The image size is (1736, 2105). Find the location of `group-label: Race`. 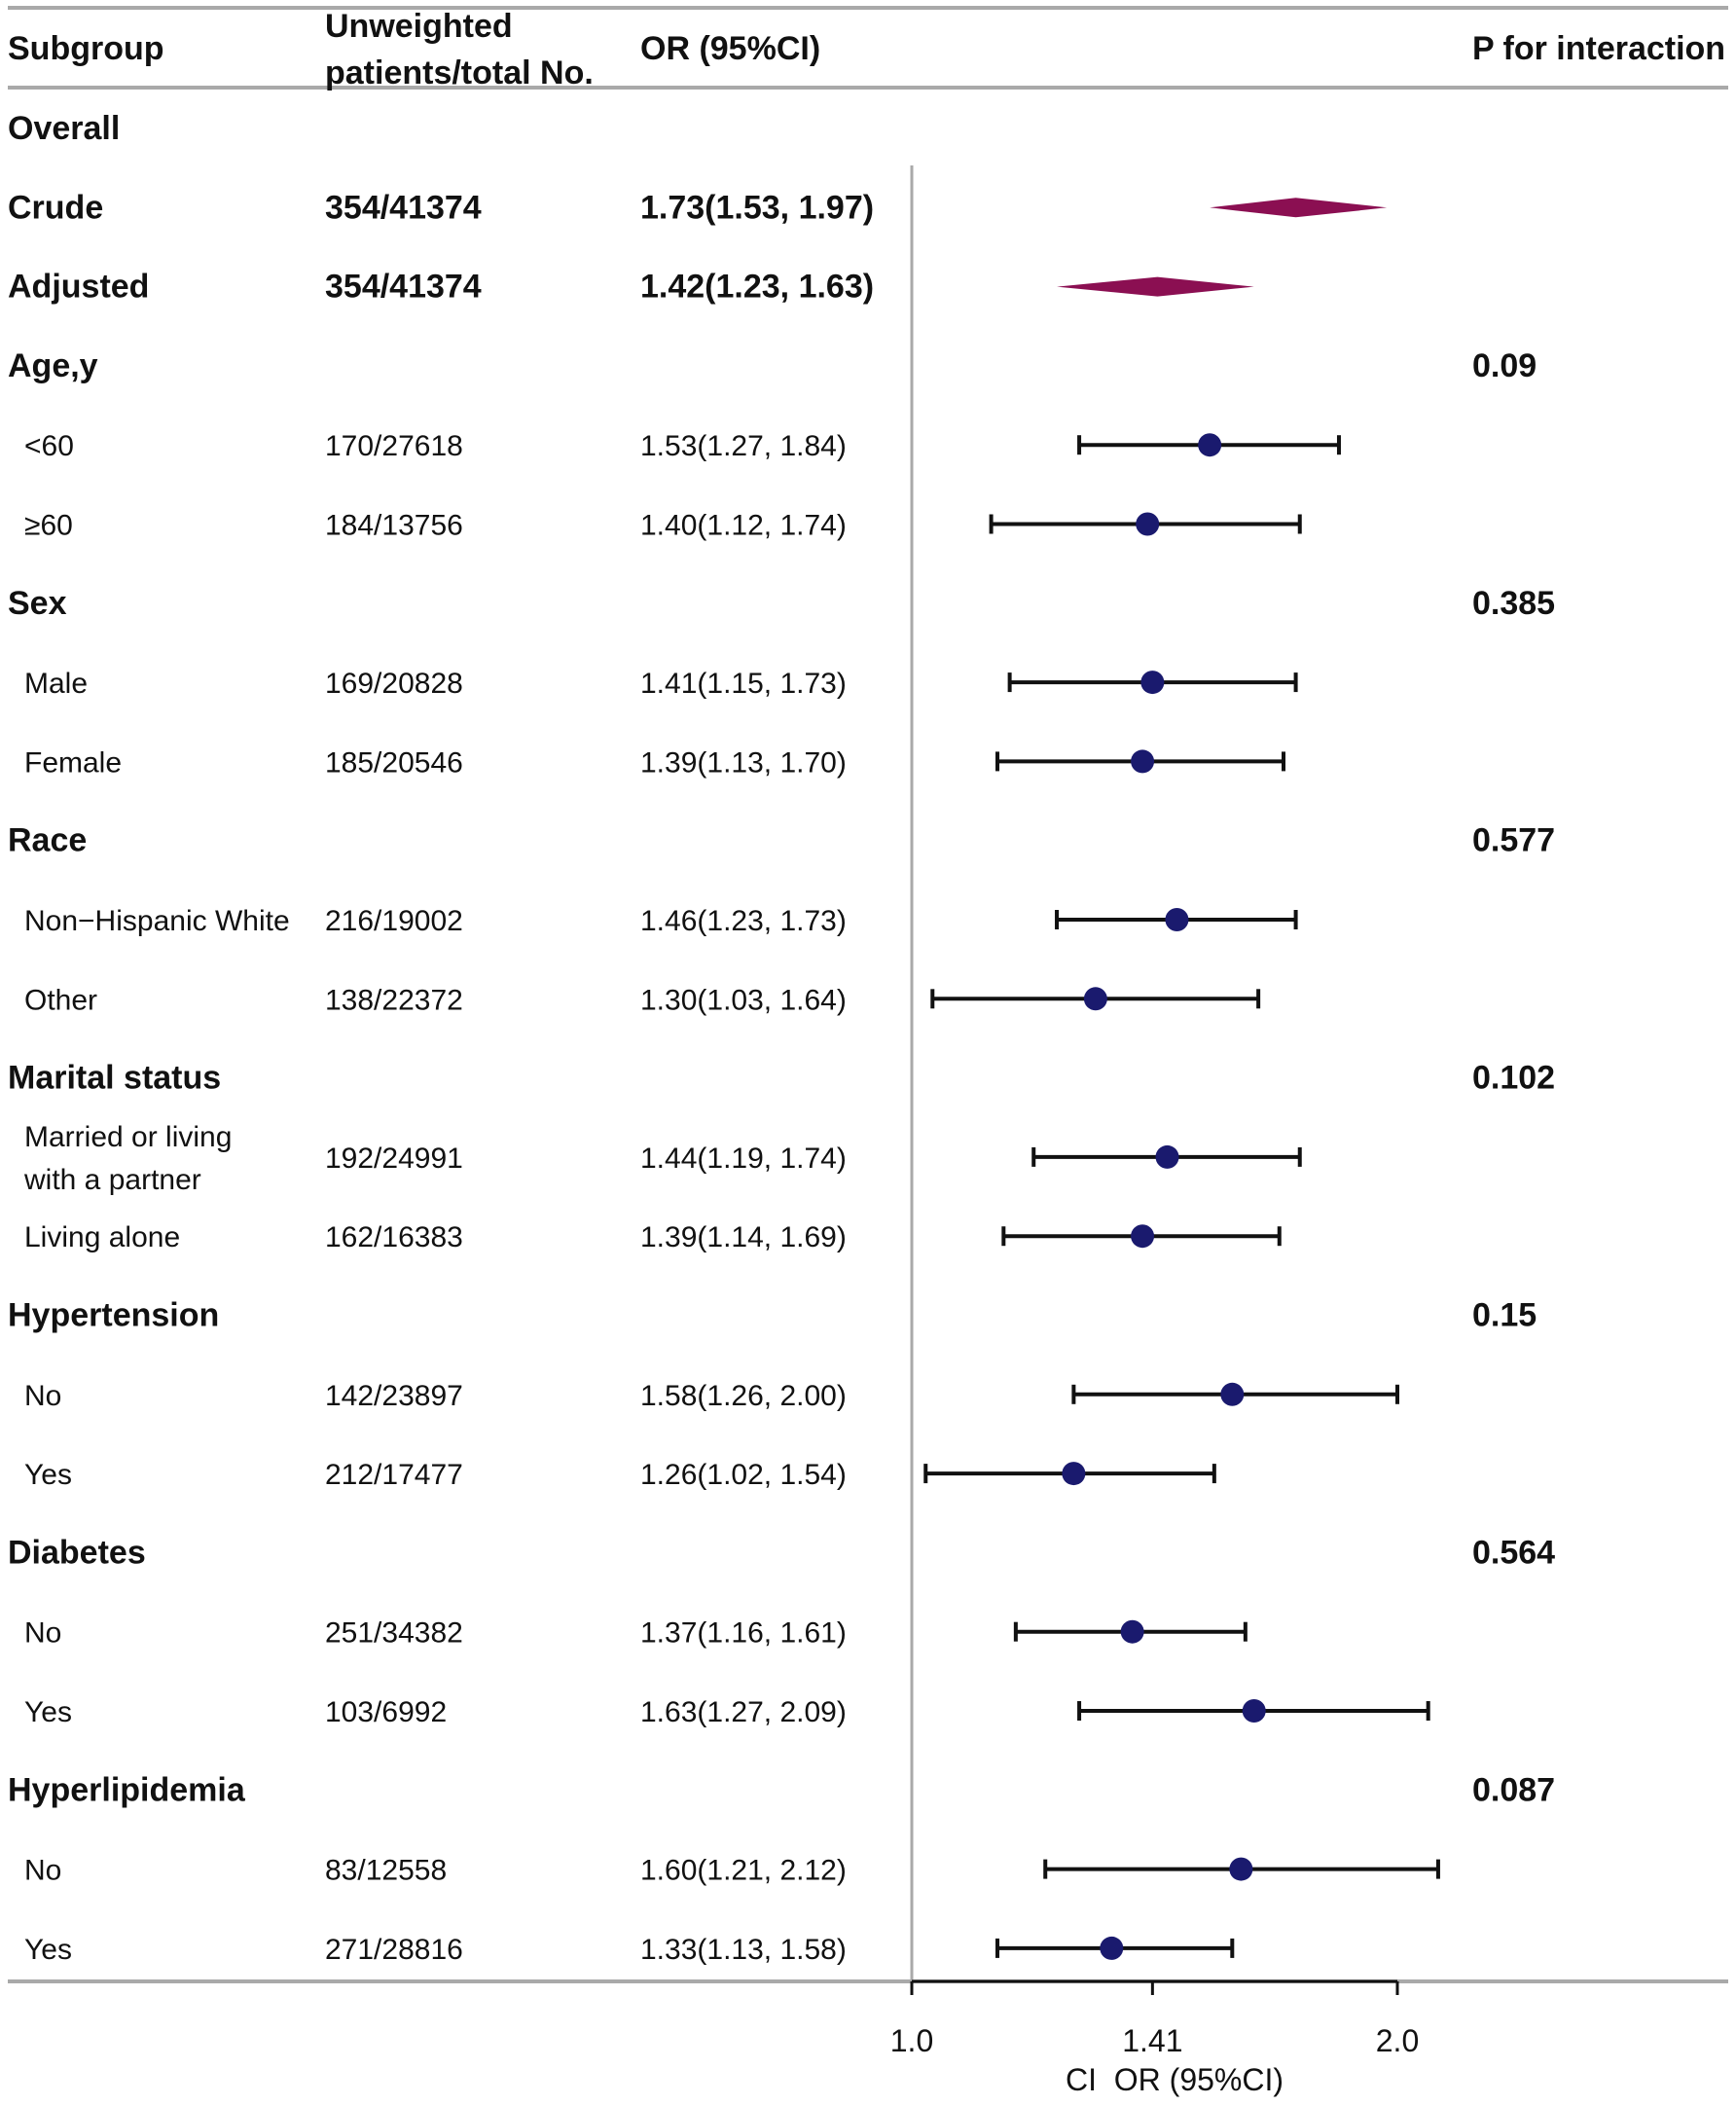

group-label: Race is located at coordinates (48, 840).